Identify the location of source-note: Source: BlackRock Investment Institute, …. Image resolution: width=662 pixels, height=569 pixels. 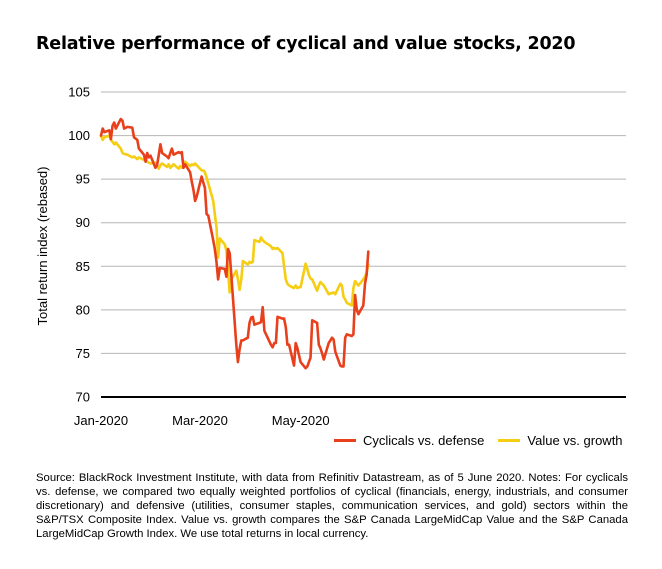
(332, 506).